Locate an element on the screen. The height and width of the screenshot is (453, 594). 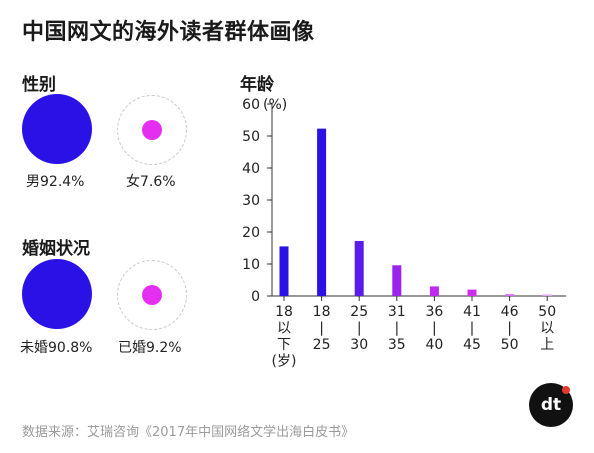
male-share-circle is located at coordinates (57, 129).